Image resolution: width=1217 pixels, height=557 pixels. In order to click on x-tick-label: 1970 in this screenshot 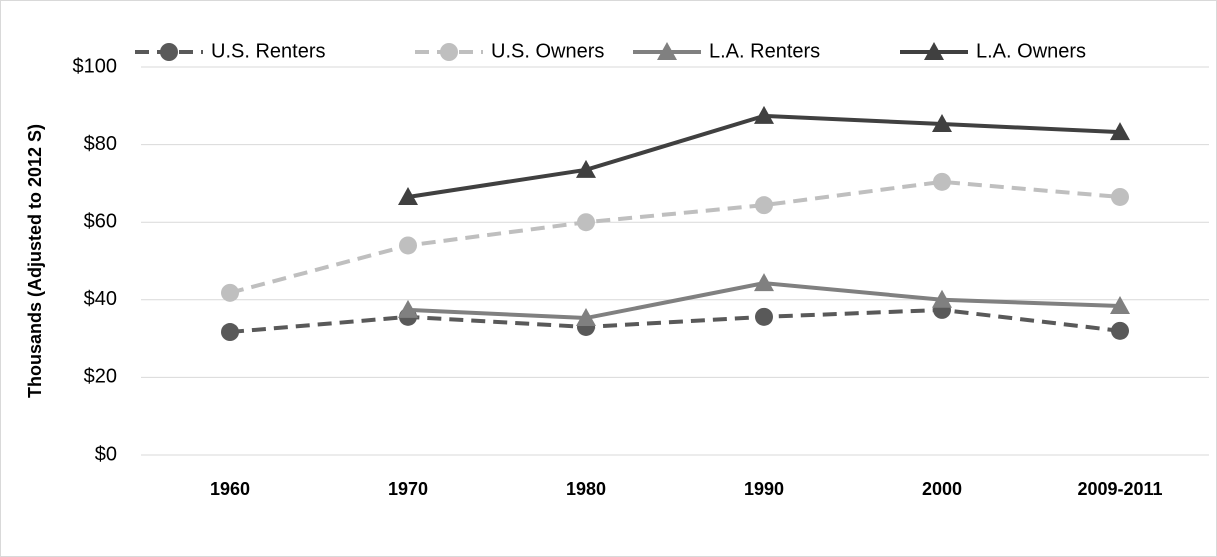, I will do `click(408, 489)`.